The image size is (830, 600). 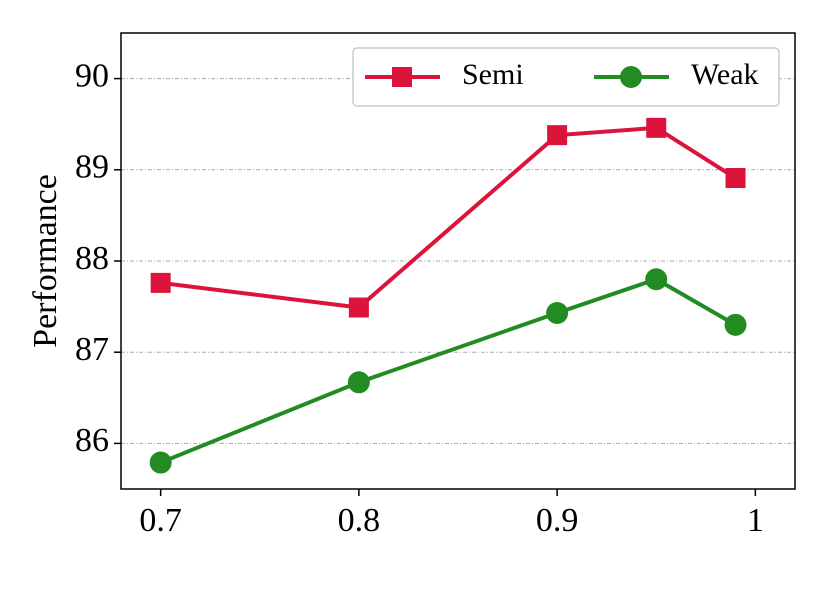 What do you see at coordinates (493, 74) in the screenshot?
I see `legend-label: Semi` at bounding box center [493, 74].